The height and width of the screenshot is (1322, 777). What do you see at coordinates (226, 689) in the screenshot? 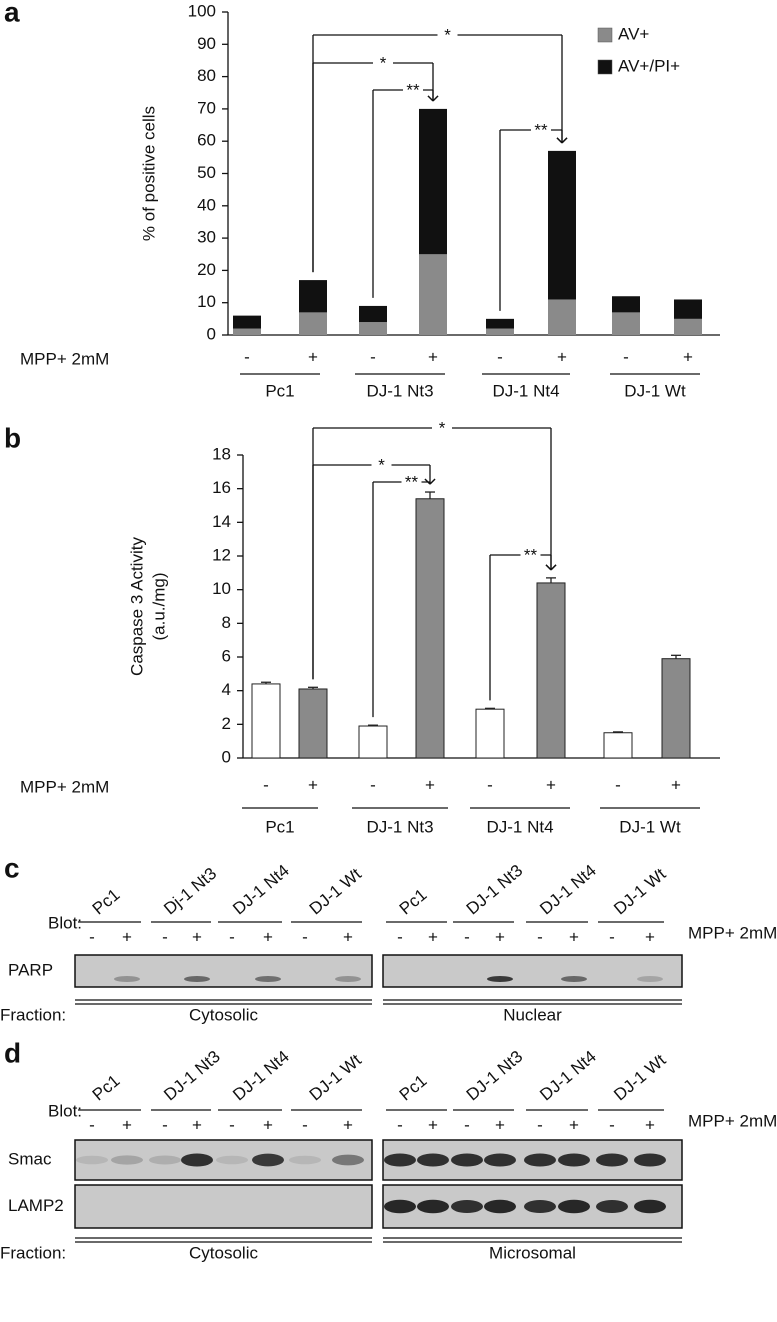
I see `y-tick-label: 4` at bounding box center [226, 689].